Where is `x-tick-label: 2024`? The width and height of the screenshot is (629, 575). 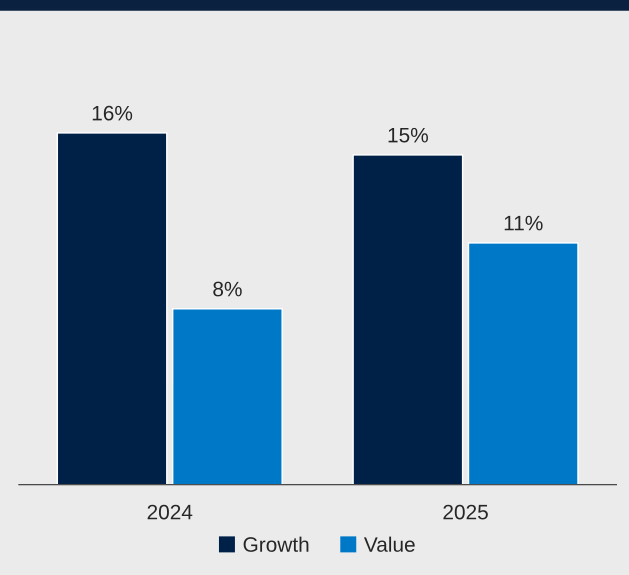
x-tick-label: 2024 is located at coordinates (170, 512).